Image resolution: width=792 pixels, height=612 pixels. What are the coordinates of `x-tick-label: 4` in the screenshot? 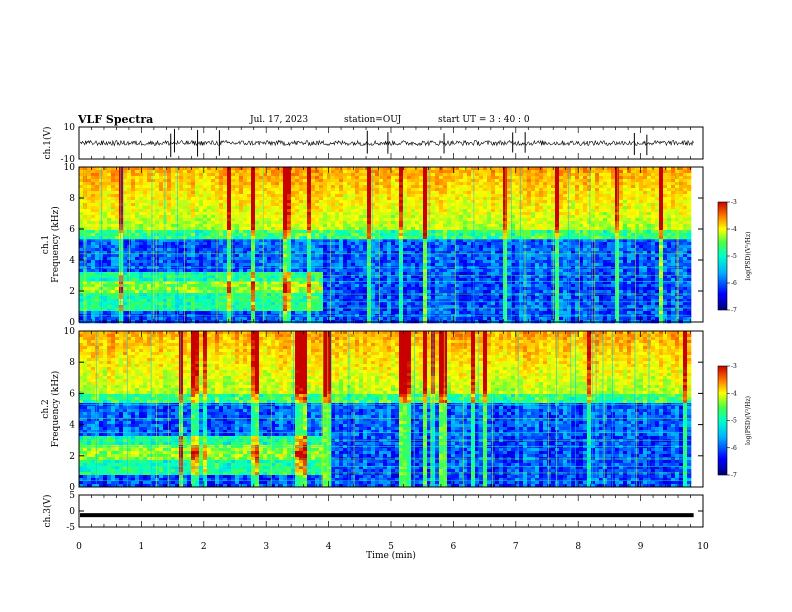 It's located at (329, 547).